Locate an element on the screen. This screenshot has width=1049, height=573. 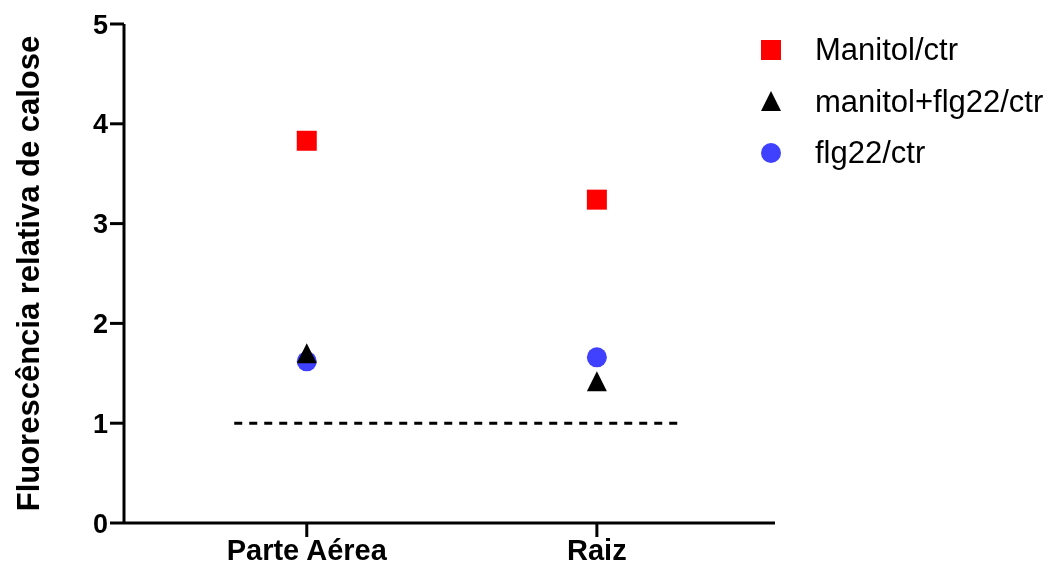
y-tick-label: 3 is located at coordinates (100, 224).